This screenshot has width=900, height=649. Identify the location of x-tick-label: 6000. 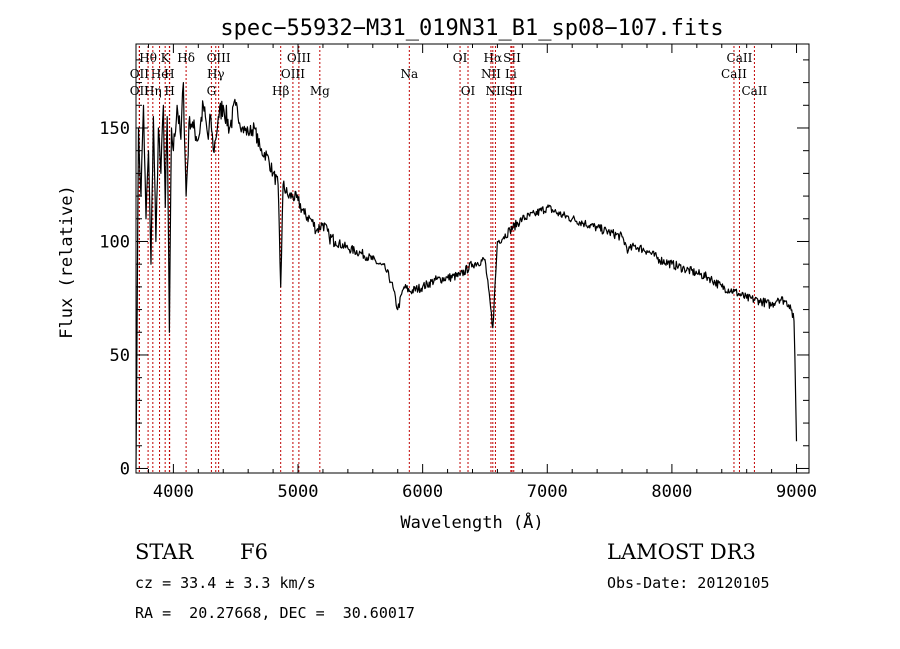
(422, 492).